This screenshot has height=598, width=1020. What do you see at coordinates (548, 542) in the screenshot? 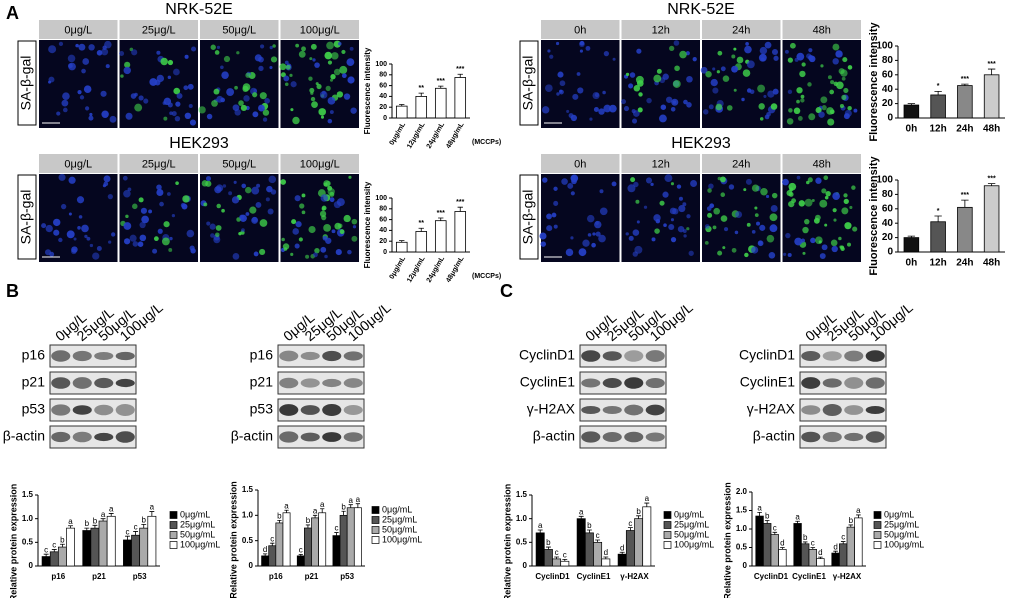
I see `significance-letter: b` at bounding box center [548, 542].